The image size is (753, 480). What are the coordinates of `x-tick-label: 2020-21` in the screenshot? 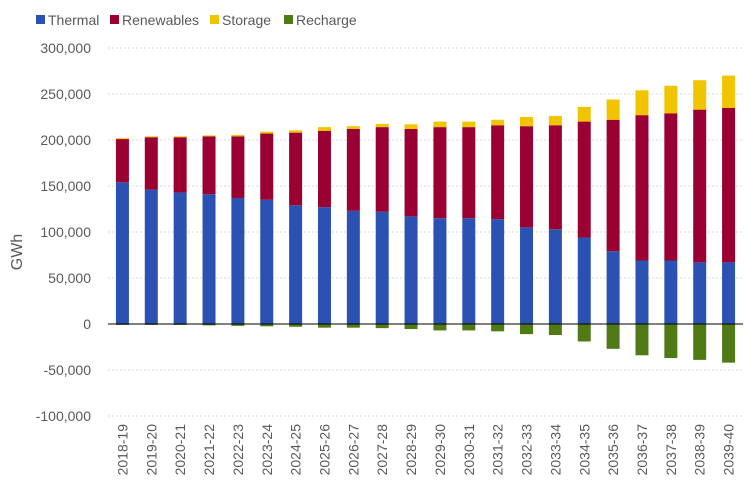 It's located at (180, 450).